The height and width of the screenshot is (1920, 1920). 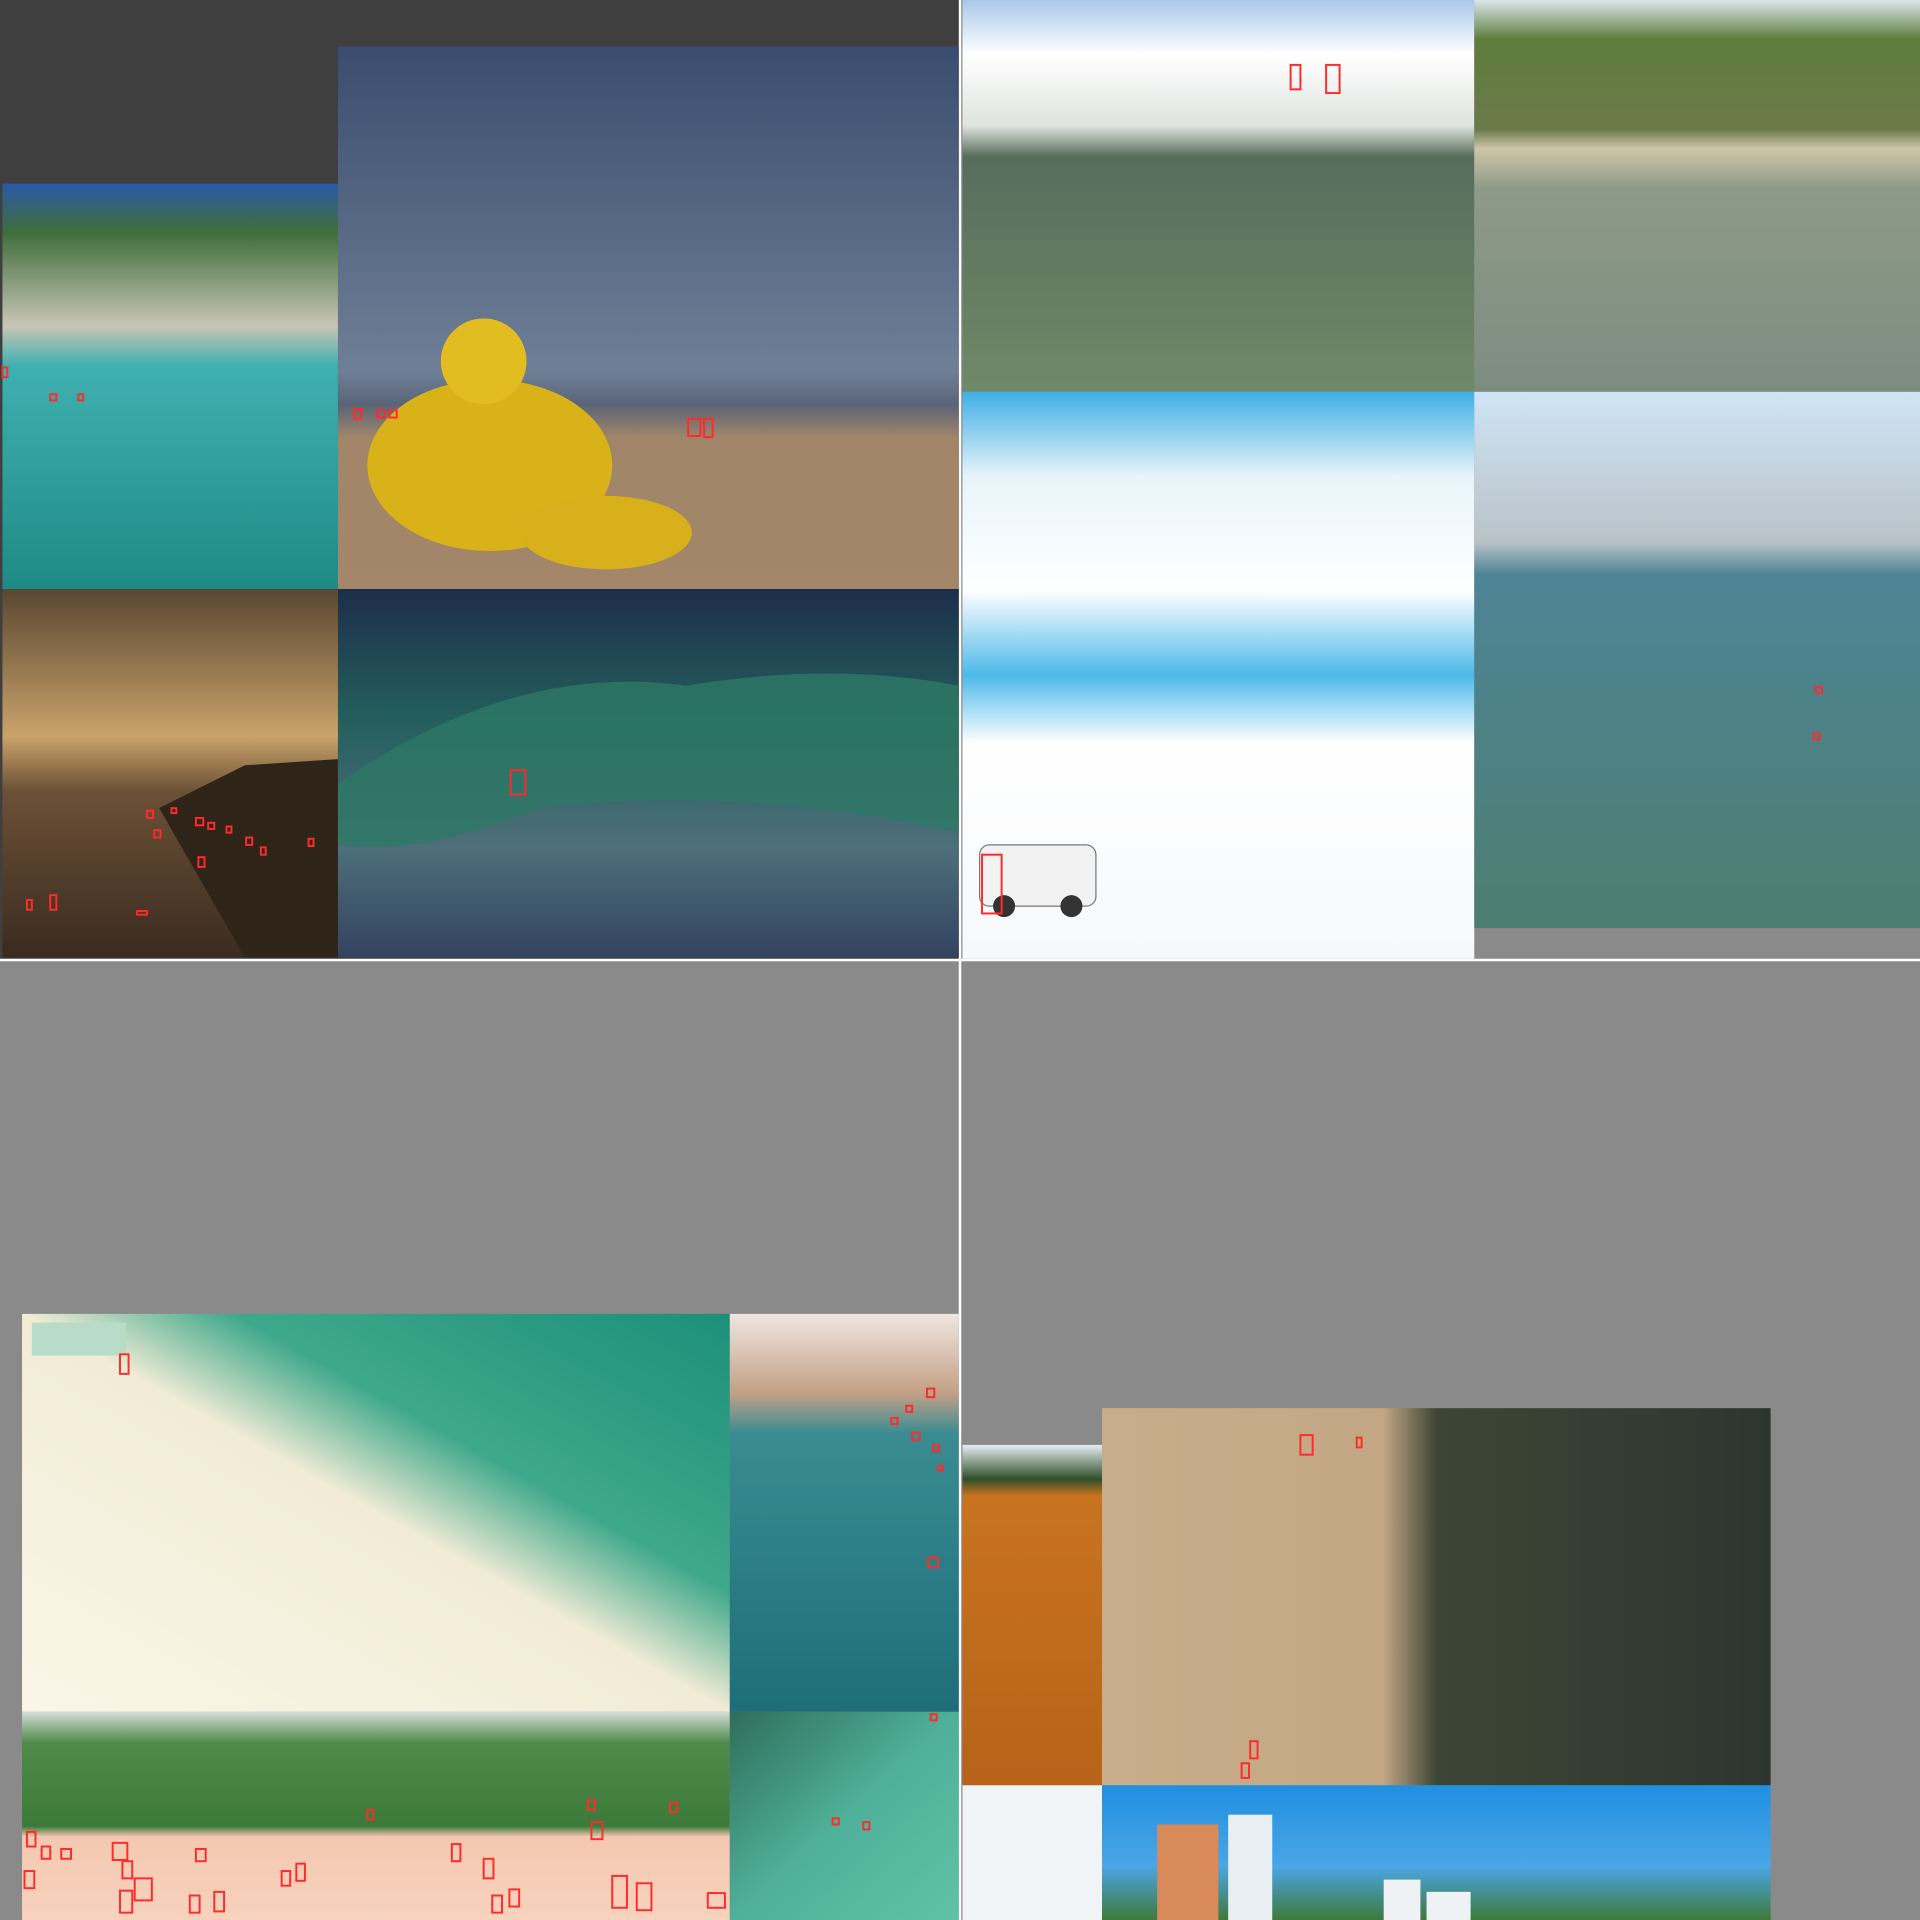 What do you see at coordinates (1037, 875) in the screenshot?
I see `car` at bounding box center [1037, 875].